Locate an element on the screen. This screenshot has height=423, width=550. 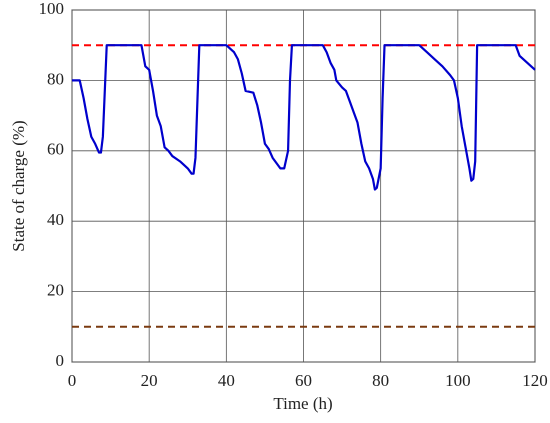
x-tick-label: 0 is located at coordinates (72, 380).